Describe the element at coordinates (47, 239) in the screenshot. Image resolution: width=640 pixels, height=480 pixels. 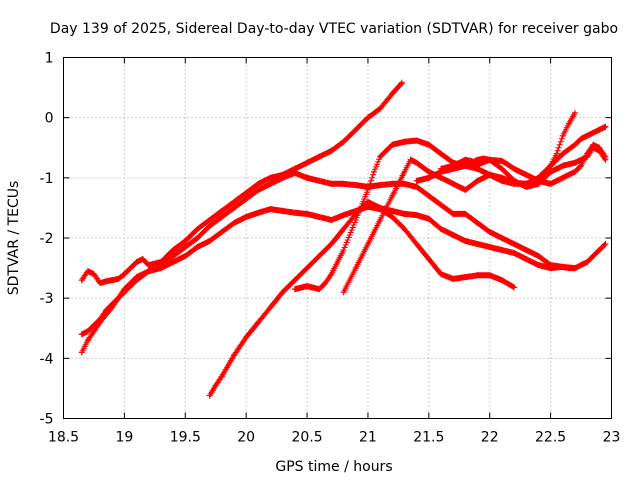
I see `y-tick-label: -2` at that location.